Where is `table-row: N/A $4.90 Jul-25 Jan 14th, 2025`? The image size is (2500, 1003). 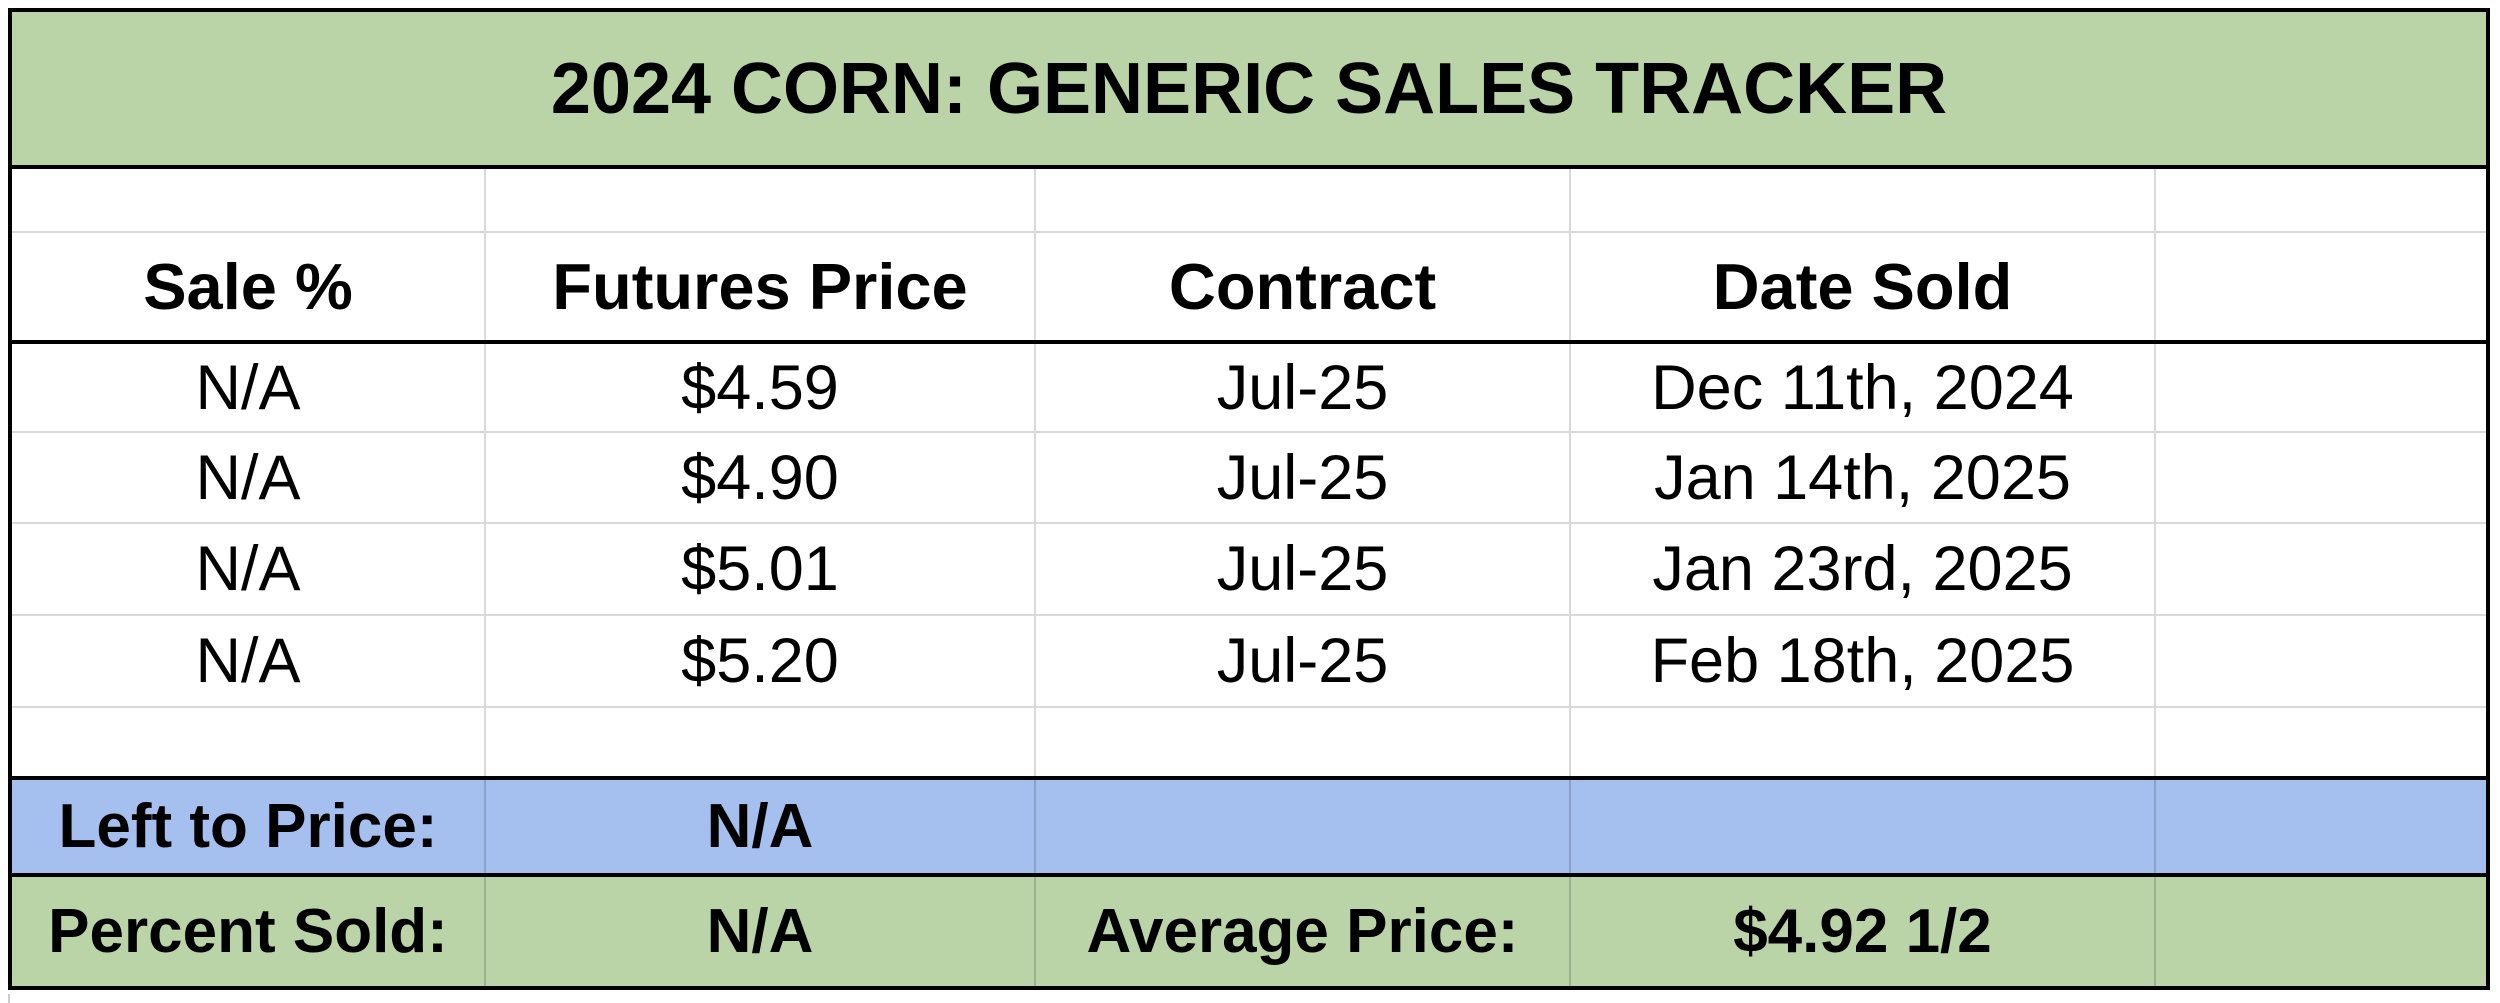
table-row: N/A $4.90 Jul-25 Jan 14th, 2025 is located at coordinates (1249, 478).